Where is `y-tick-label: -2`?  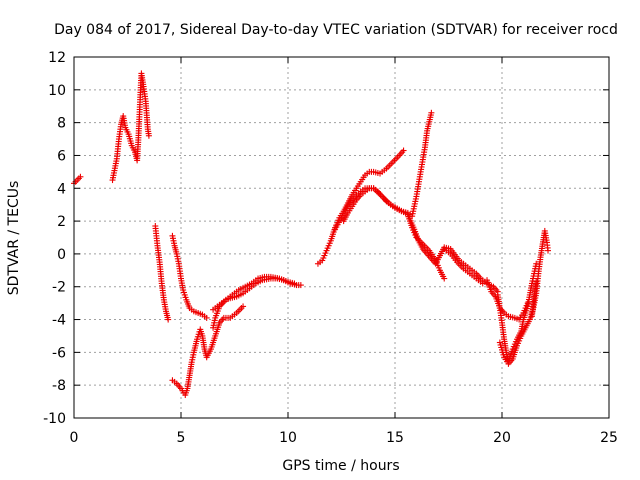 y-tick-label: -2 is located at coordinates (59, 288).